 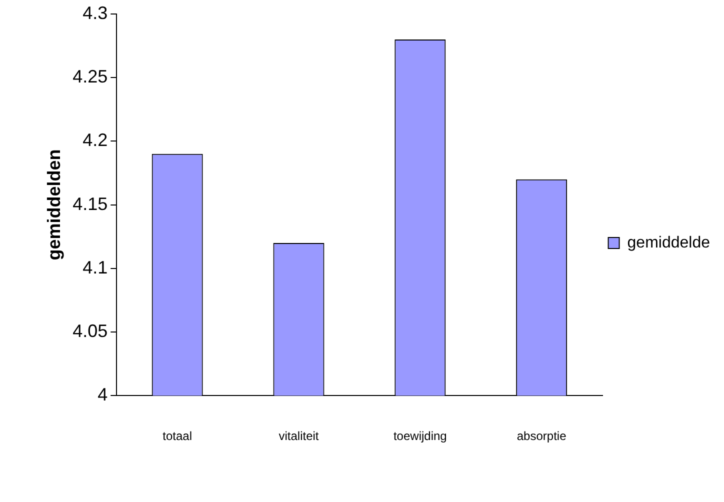 I want to click on y-tick-label: 4.1, so click(x=95, y=267).